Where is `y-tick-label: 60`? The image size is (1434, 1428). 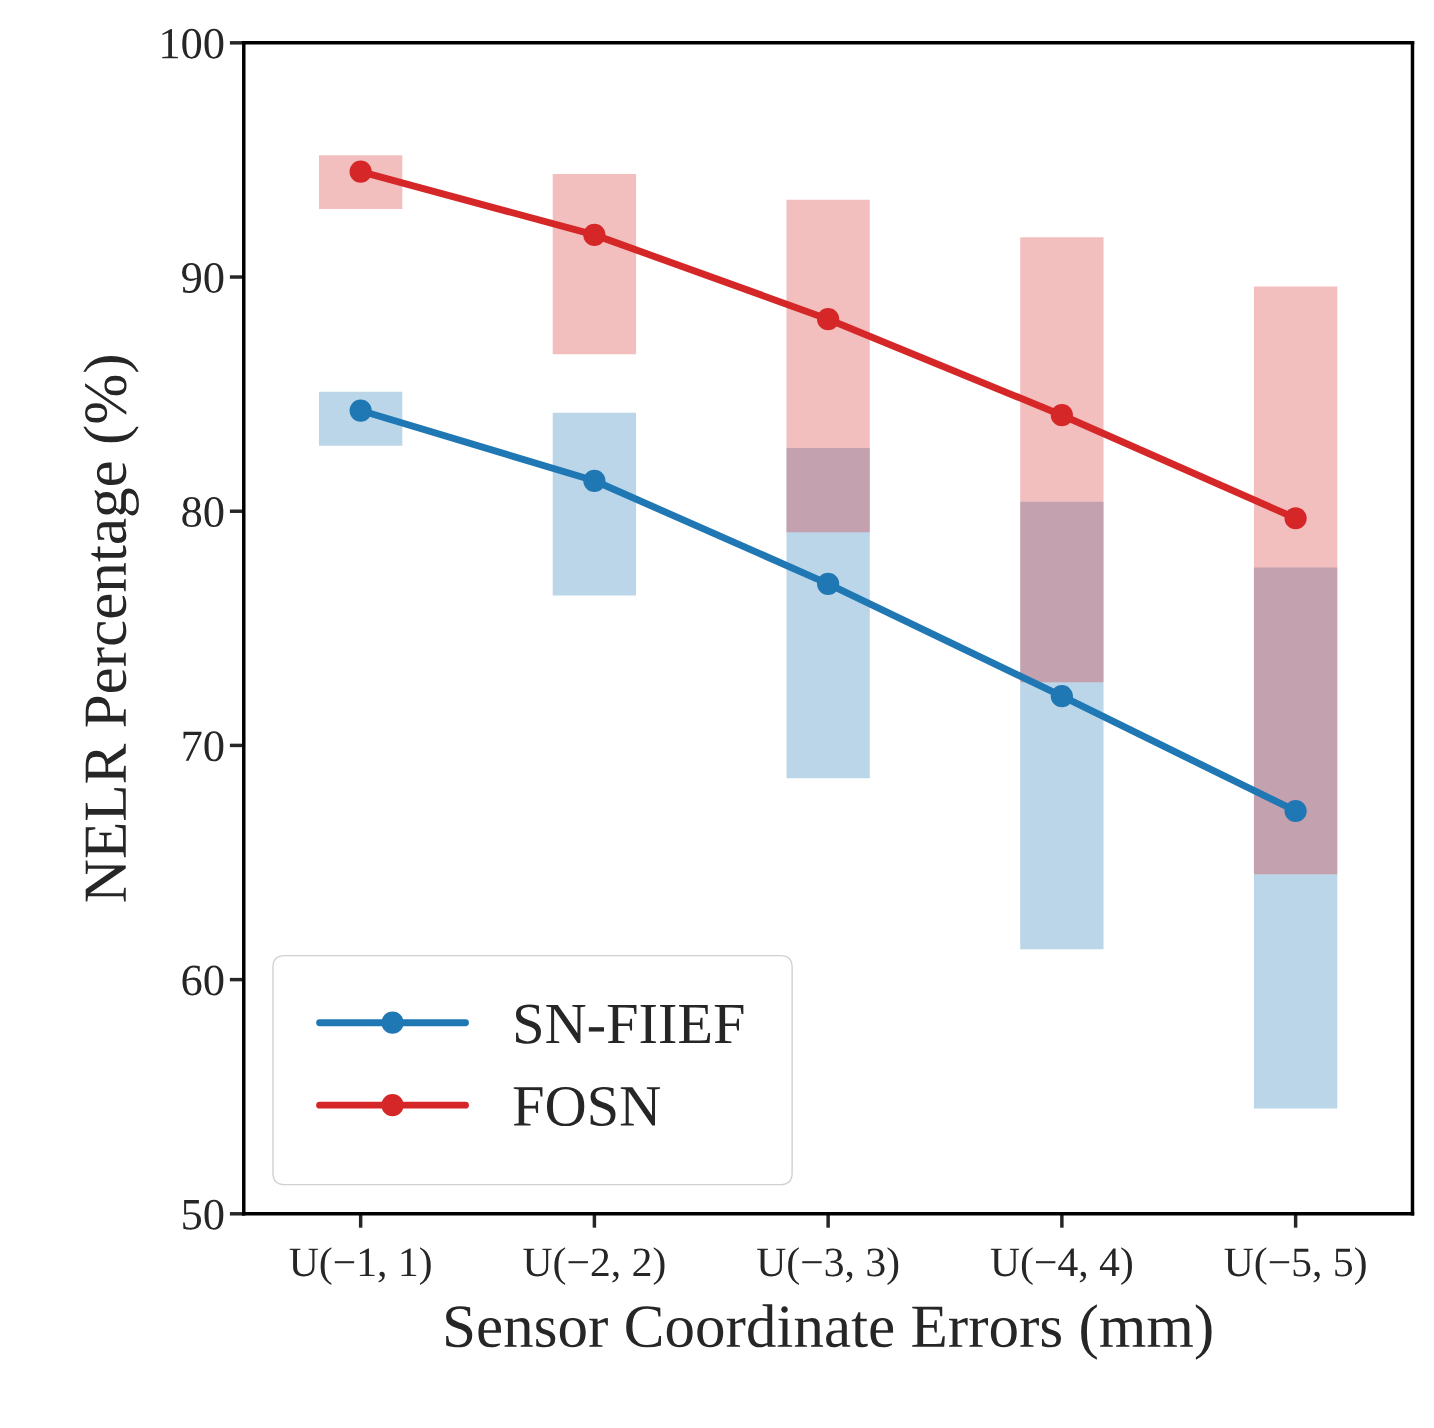
y-tick-label: 60 is located at coordinates (203, 980).